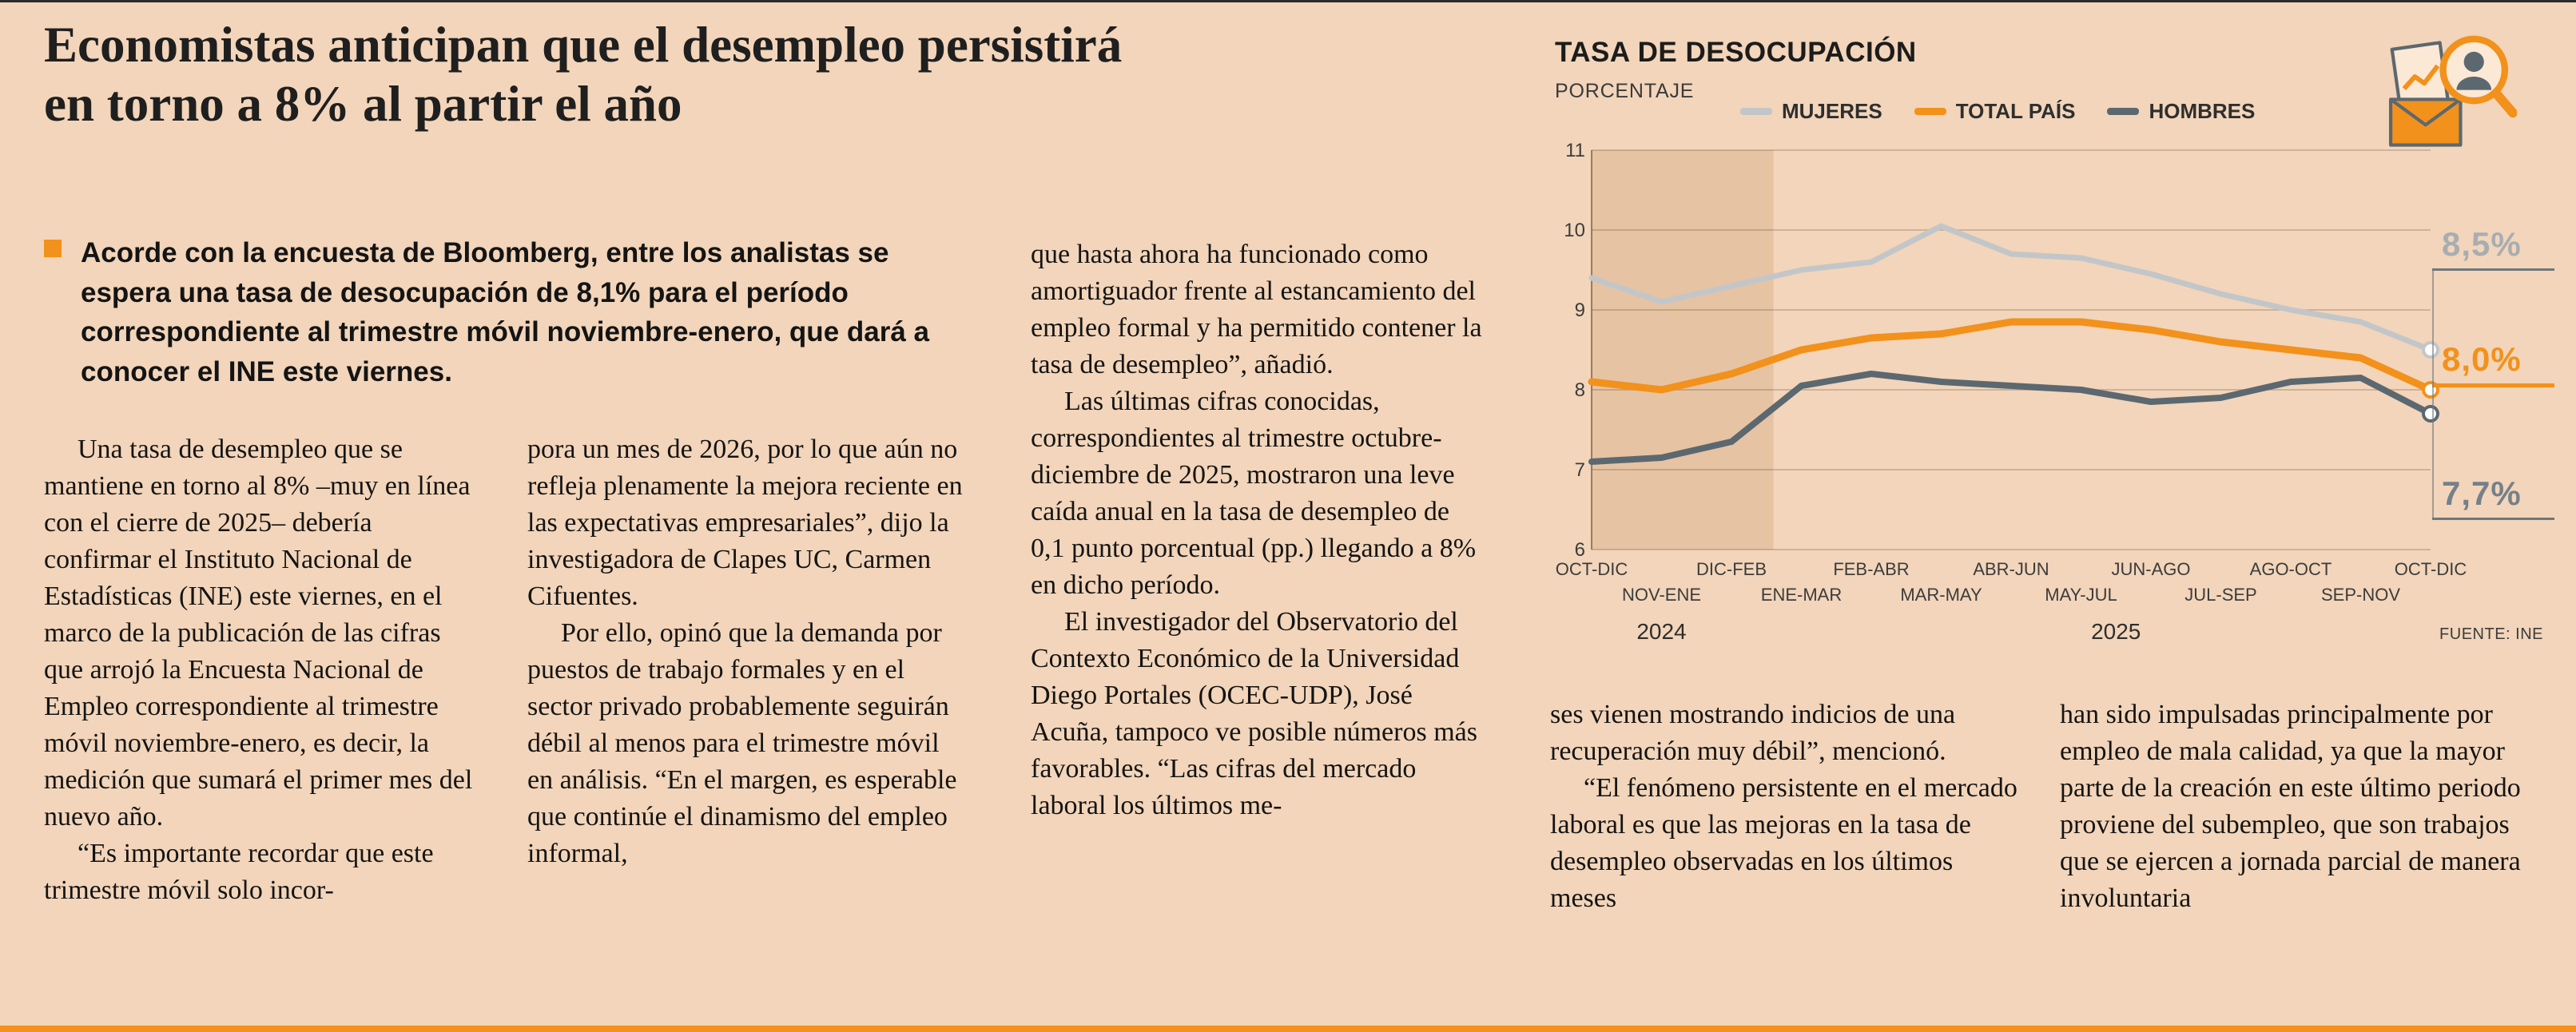 The height and width of the screenshot is (1032, 2576). What do you see at coordinates (2493, 248) in the screenshot?
I see `chart-end-label-mujeres: 8,5%` at bounding box center [2493, 248].